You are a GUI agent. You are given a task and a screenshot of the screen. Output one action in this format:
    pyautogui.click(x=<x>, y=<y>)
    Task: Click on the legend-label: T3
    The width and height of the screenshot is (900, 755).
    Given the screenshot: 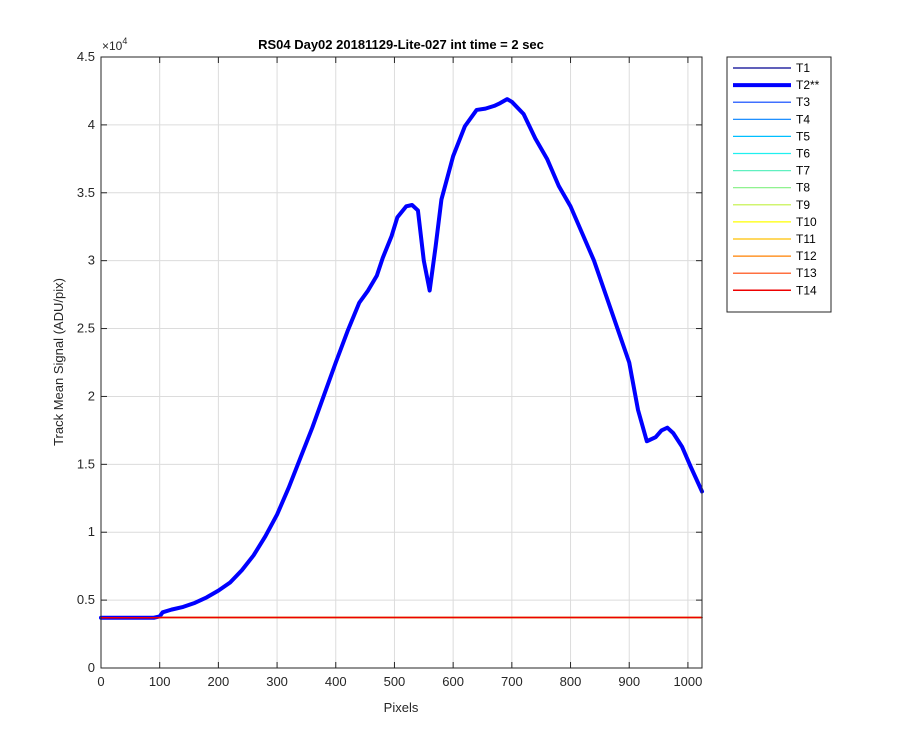 What is the action you would take?
    pyautogui.click(x=803, y=102)
    